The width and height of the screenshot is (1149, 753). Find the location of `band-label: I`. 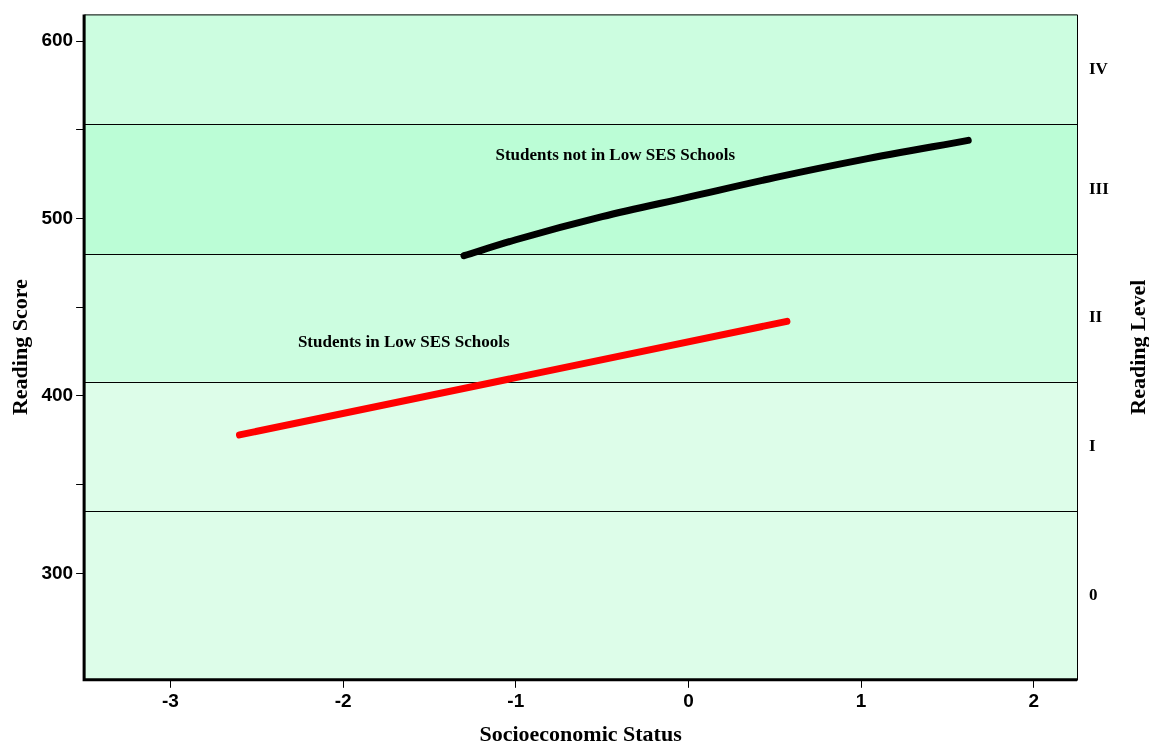

band-label: I is located at coordinates (1092, 445).